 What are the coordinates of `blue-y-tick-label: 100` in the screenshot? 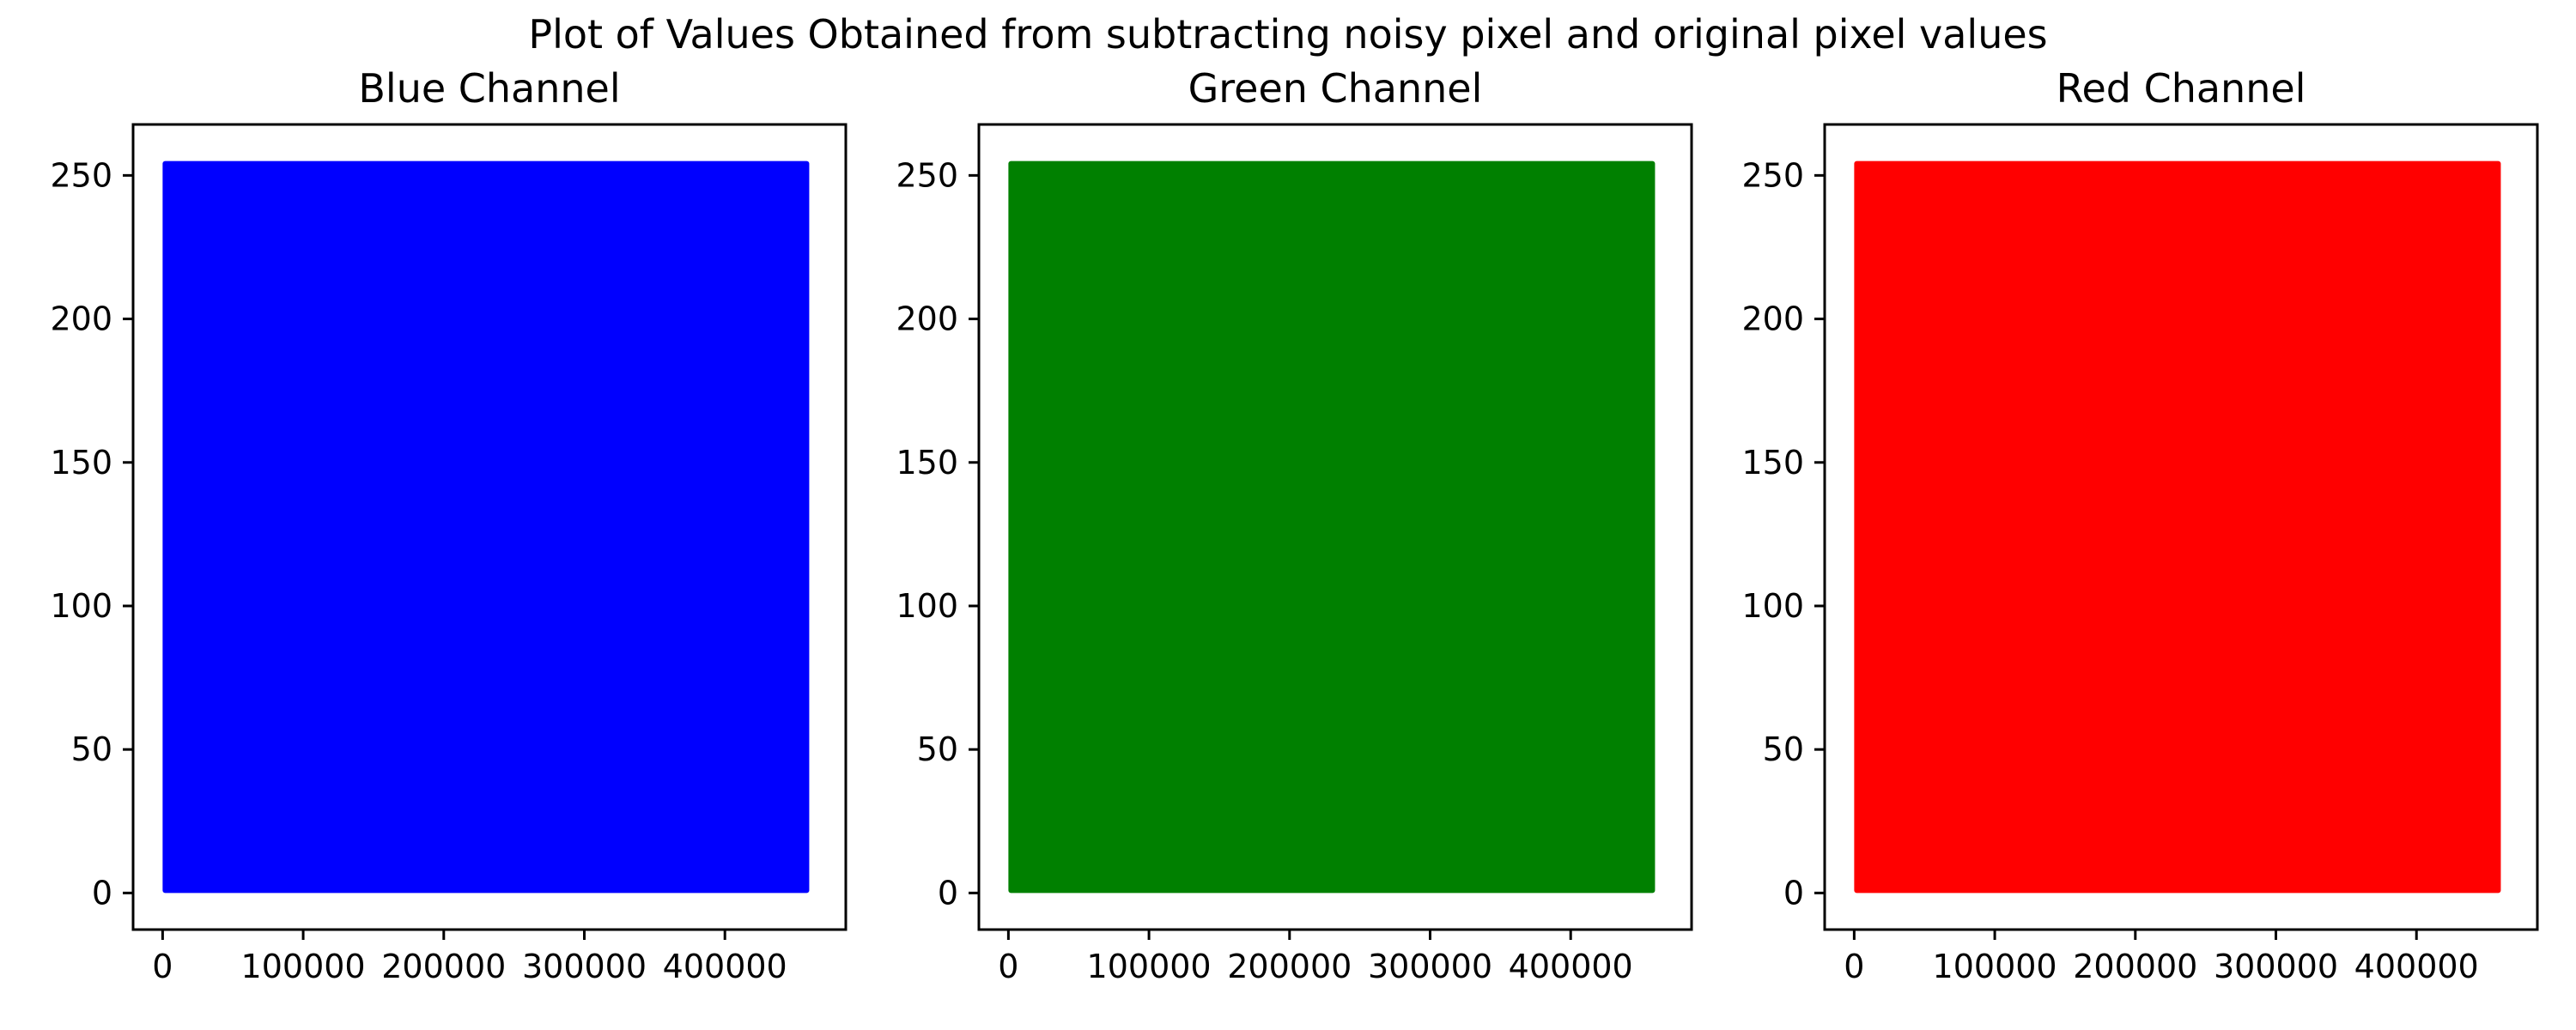 It's located at (81, 606).